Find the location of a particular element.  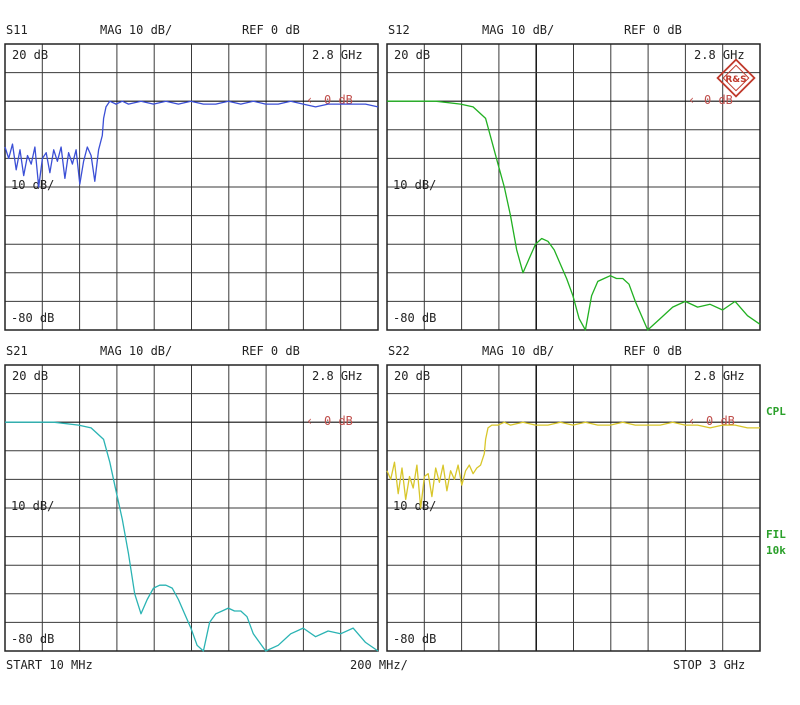

start-frequency-label: START 10 MHz is located at coordinates (49, 665).